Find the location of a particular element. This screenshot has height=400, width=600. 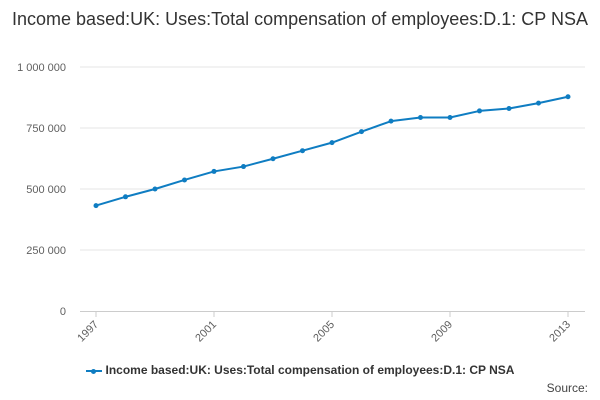

x-tick-label: 2005 is located at coordinates (324, 332).